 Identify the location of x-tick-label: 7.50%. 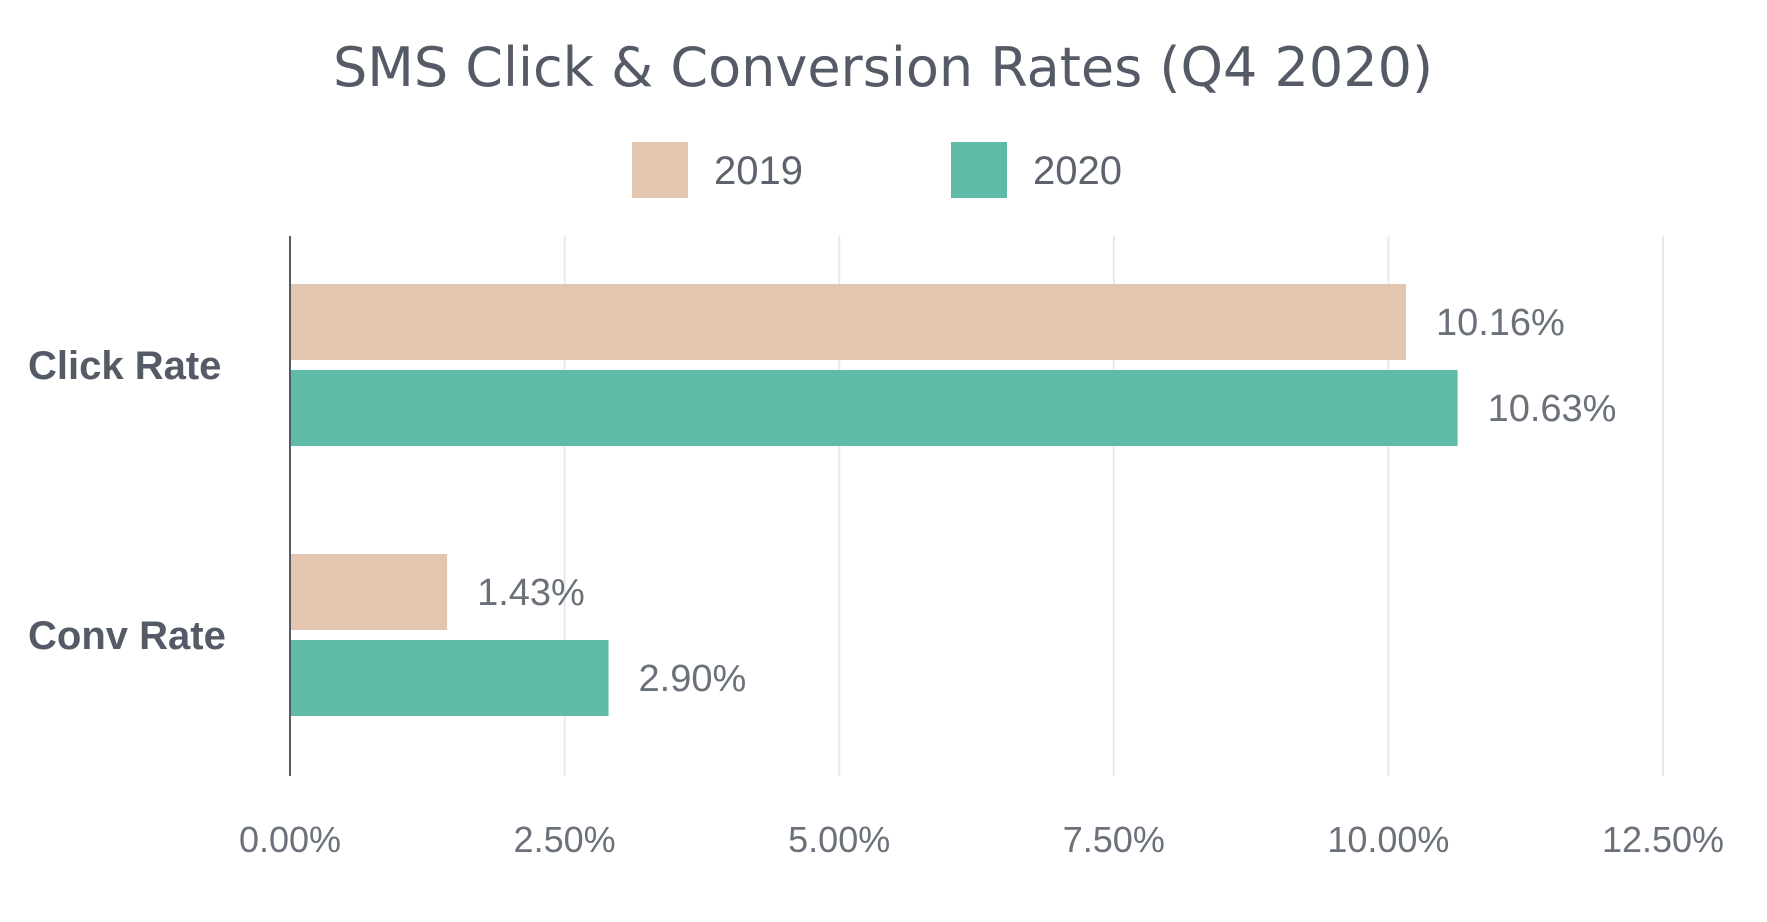
(1114, 839).